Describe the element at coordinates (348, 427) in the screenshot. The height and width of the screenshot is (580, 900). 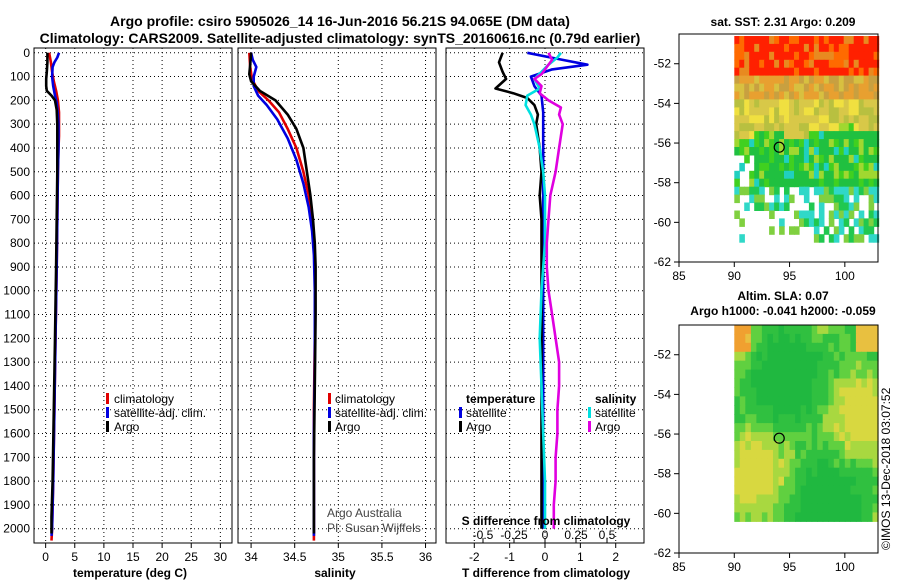
I see `legend-label-argo: Argo` at that location.